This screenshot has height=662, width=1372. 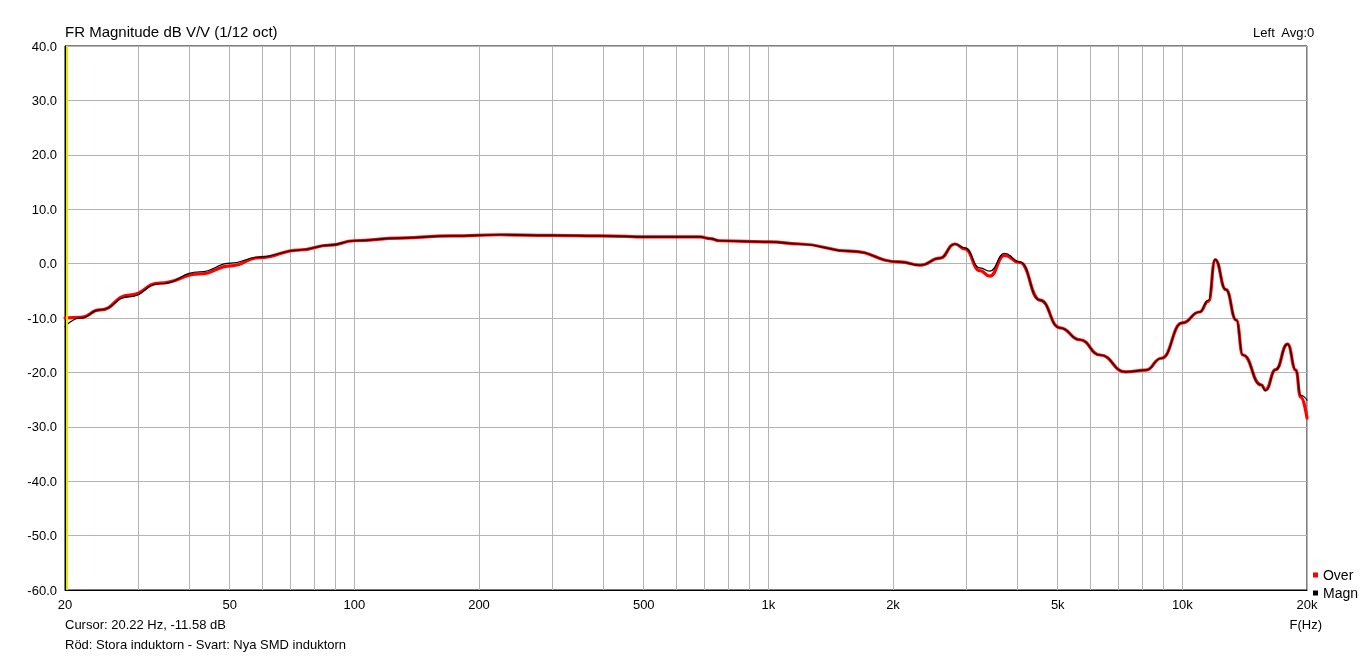 I want to click on x-tick-label: 20, so click(x=65, y=604).